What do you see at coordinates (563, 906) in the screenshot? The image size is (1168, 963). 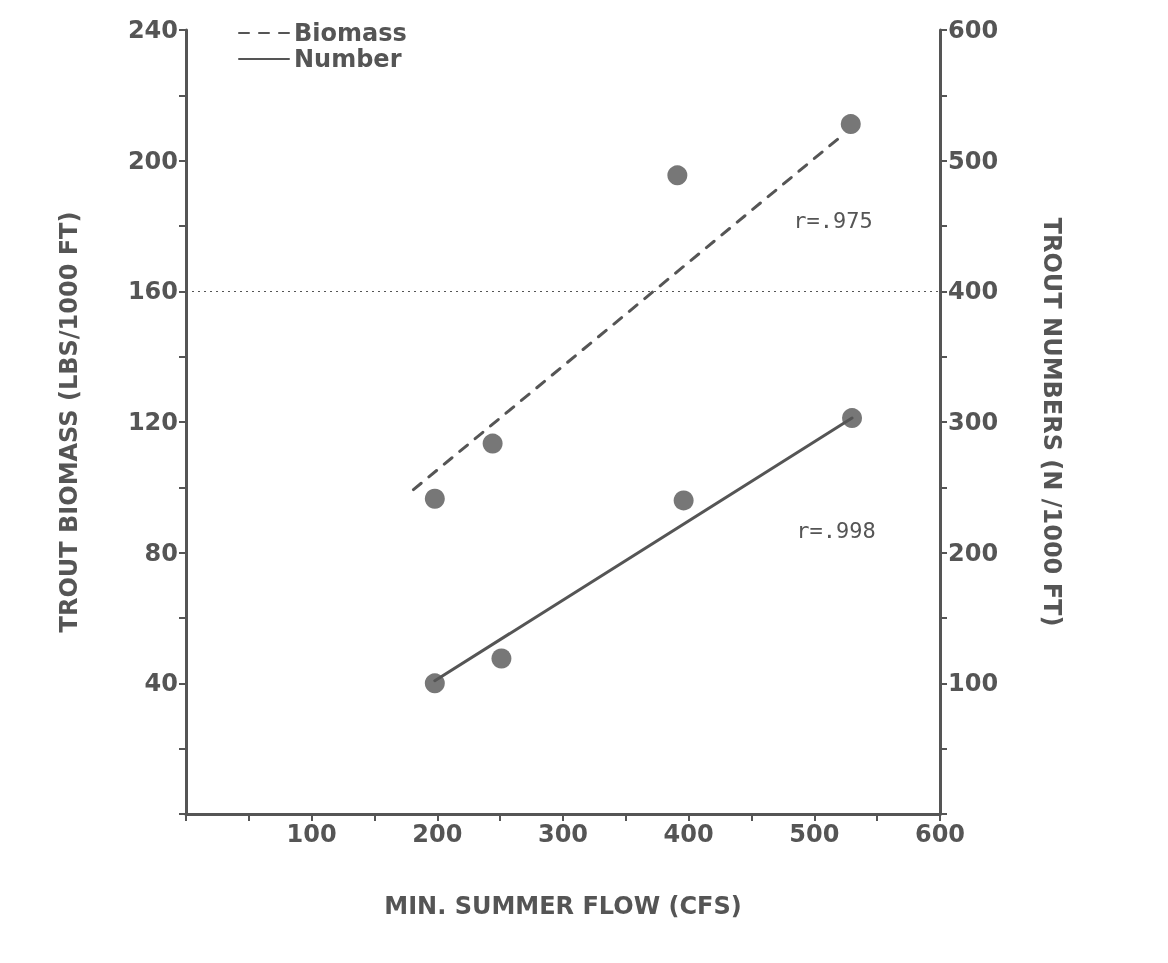 I see `x-axis-title: MIN. SUMMER FLOW (CFS)` at bounding box center [563, 906].